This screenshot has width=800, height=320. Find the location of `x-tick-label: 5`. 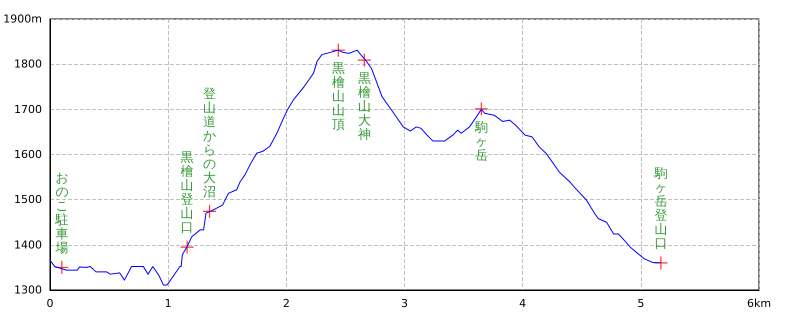

x-tick-label: 5 is located at coordinates (640, 303).